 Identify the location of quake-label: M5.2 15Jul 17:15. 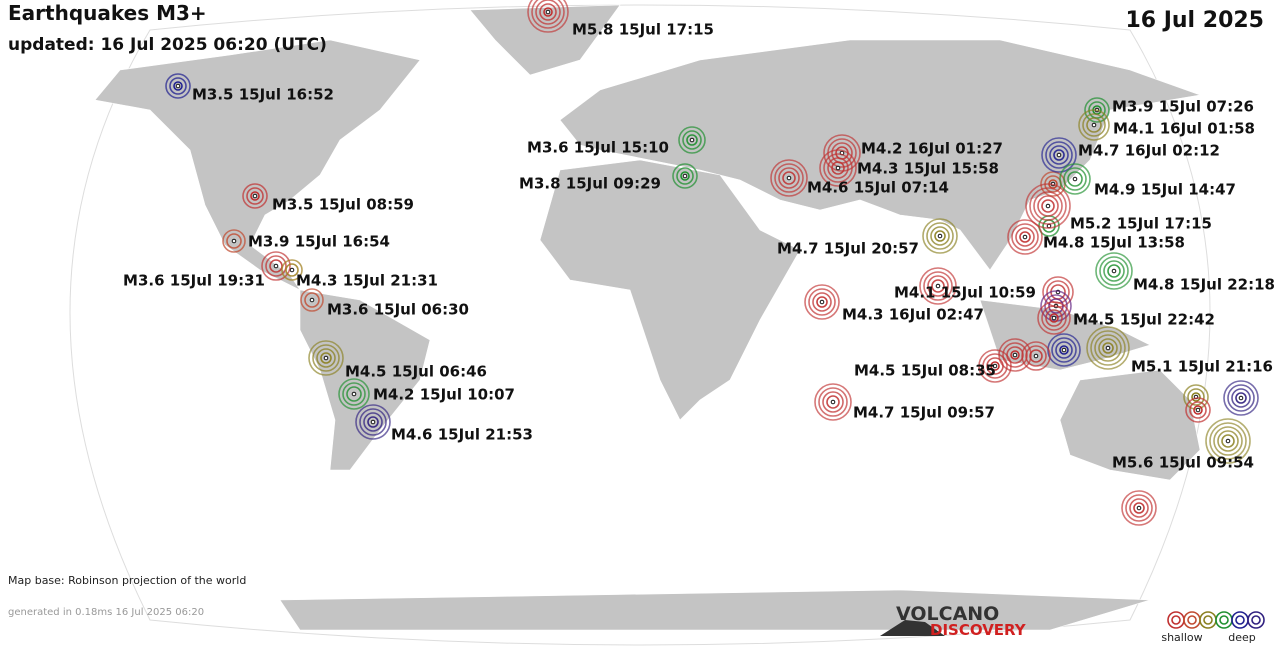
(1141, 224).